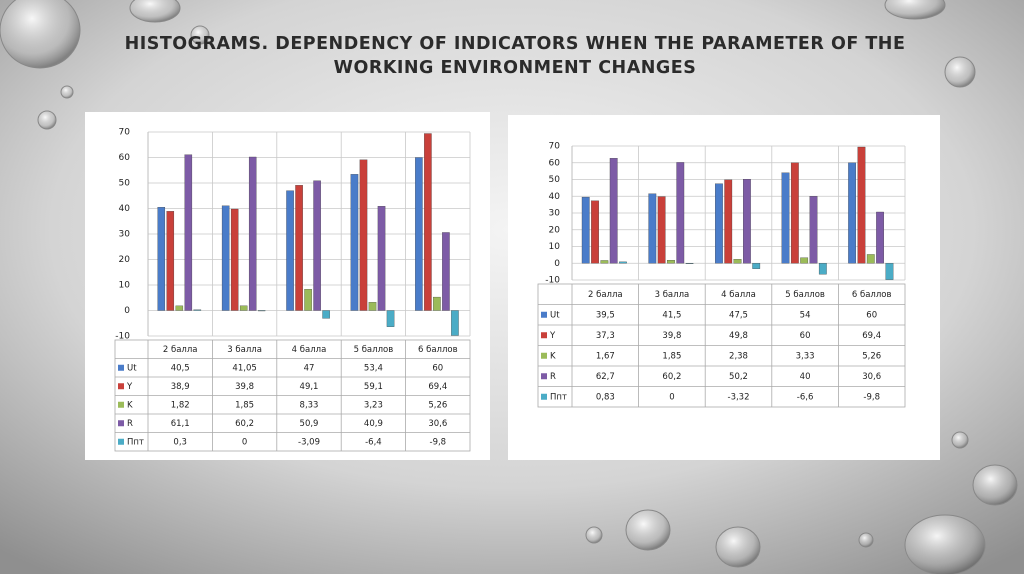  Describe the element at coordinates (605, 377) in the screenshot. I see `table-value: 62,7` at that location.